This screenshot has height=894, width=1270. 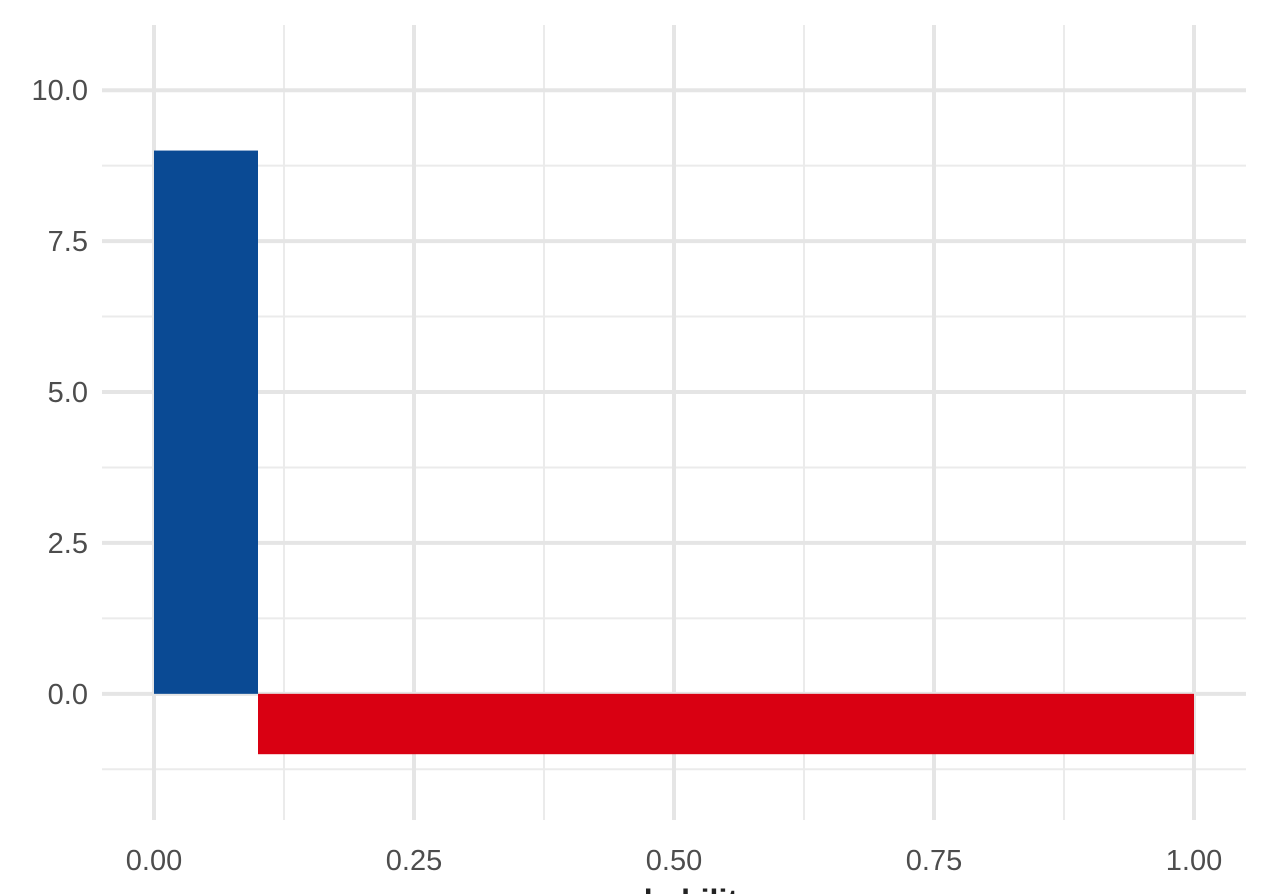 I want to click on y-tick-label: 2.5, so click(x=68, y=544).